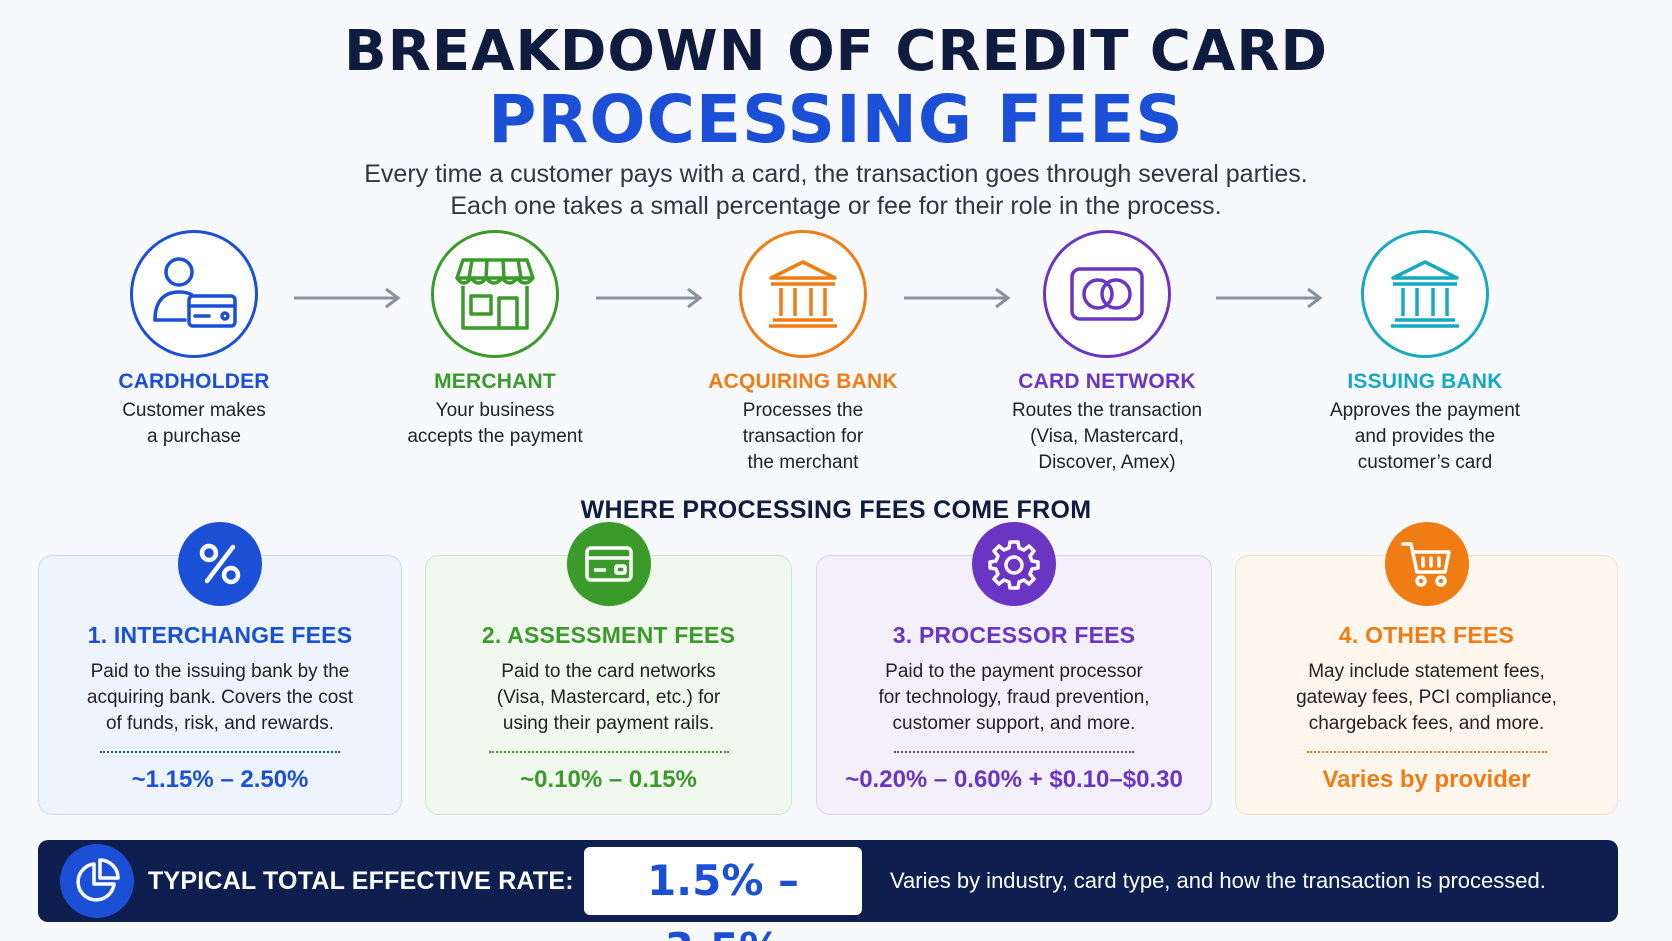  What do you see at coordinates (220, 635) in the screenshot?
I see `fee-card-title: 1. INTERCHANGE FEES` at bounding box center [220, 635].